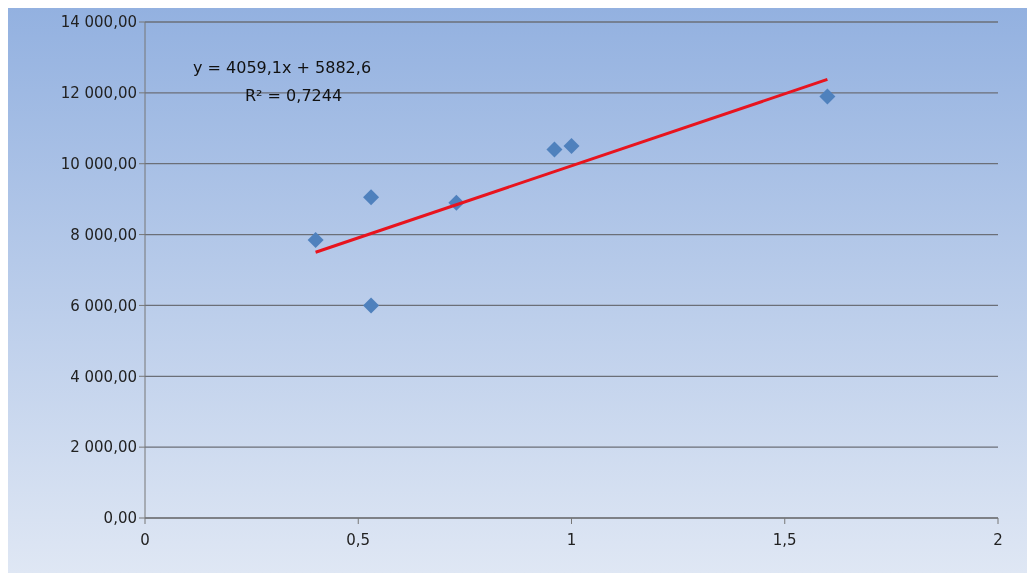 The width and height of the screenshot is (1035, 581). I want to click on annotation: R² = 0,7244, so click(294, 95).